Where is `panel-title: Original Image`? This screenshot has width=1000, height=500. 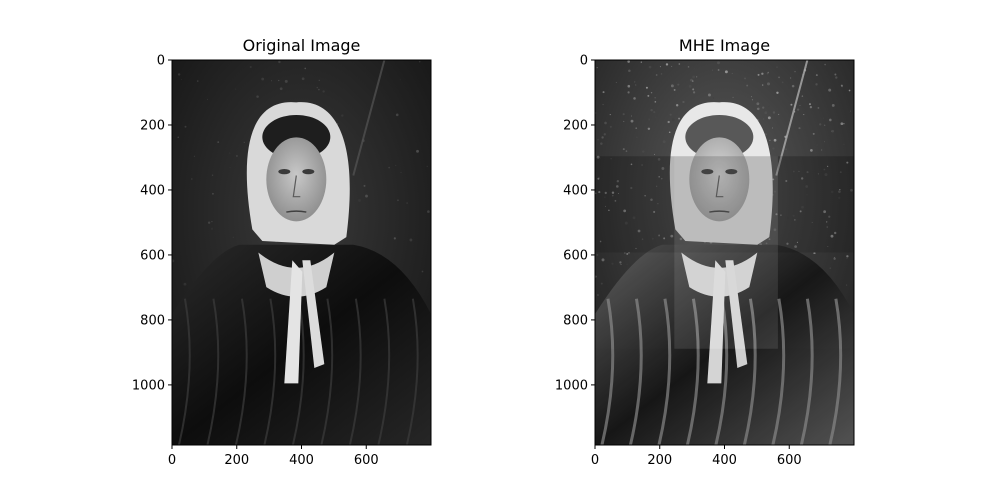
panel-title: Original Image is located at coordinates (302, 45).